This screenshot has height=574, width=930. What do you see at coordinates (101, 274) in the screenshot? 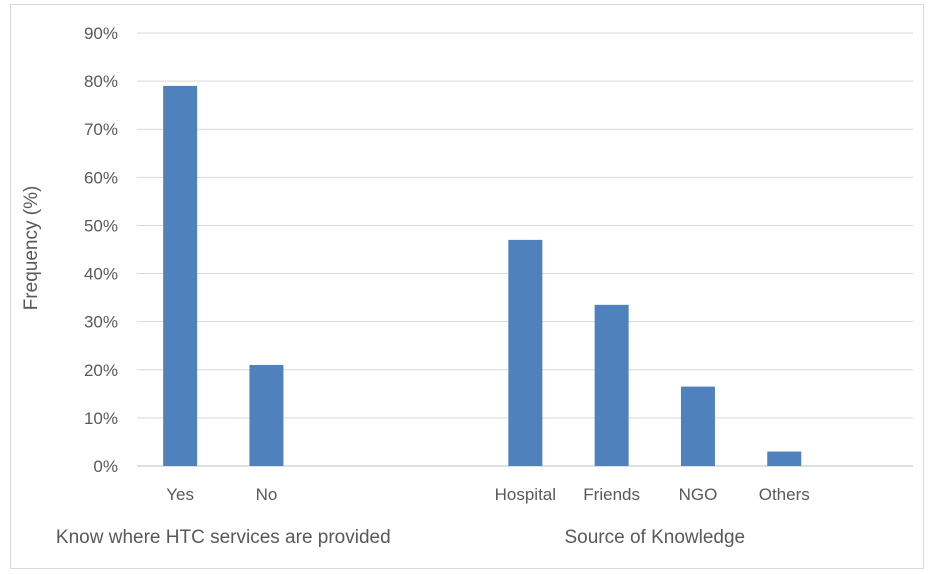
I see `y-tick-label: 40%` at bounding box center [101, 274].